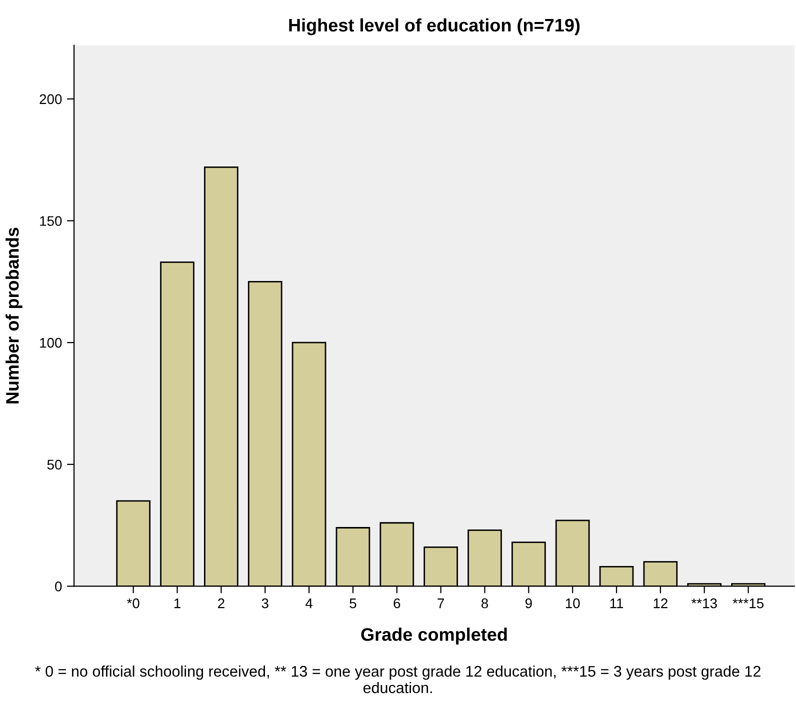  I want to click on x-tick-label: 8, so click(484, 603).